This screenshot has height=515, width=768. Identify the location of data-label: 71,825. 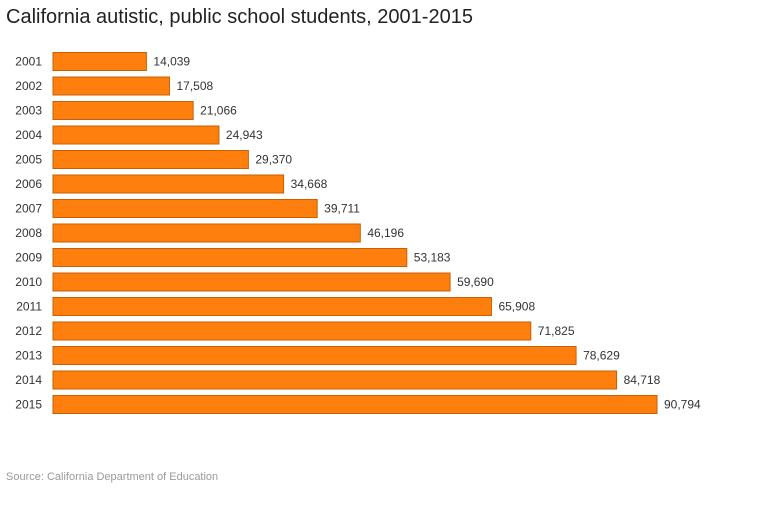
(556, 331).